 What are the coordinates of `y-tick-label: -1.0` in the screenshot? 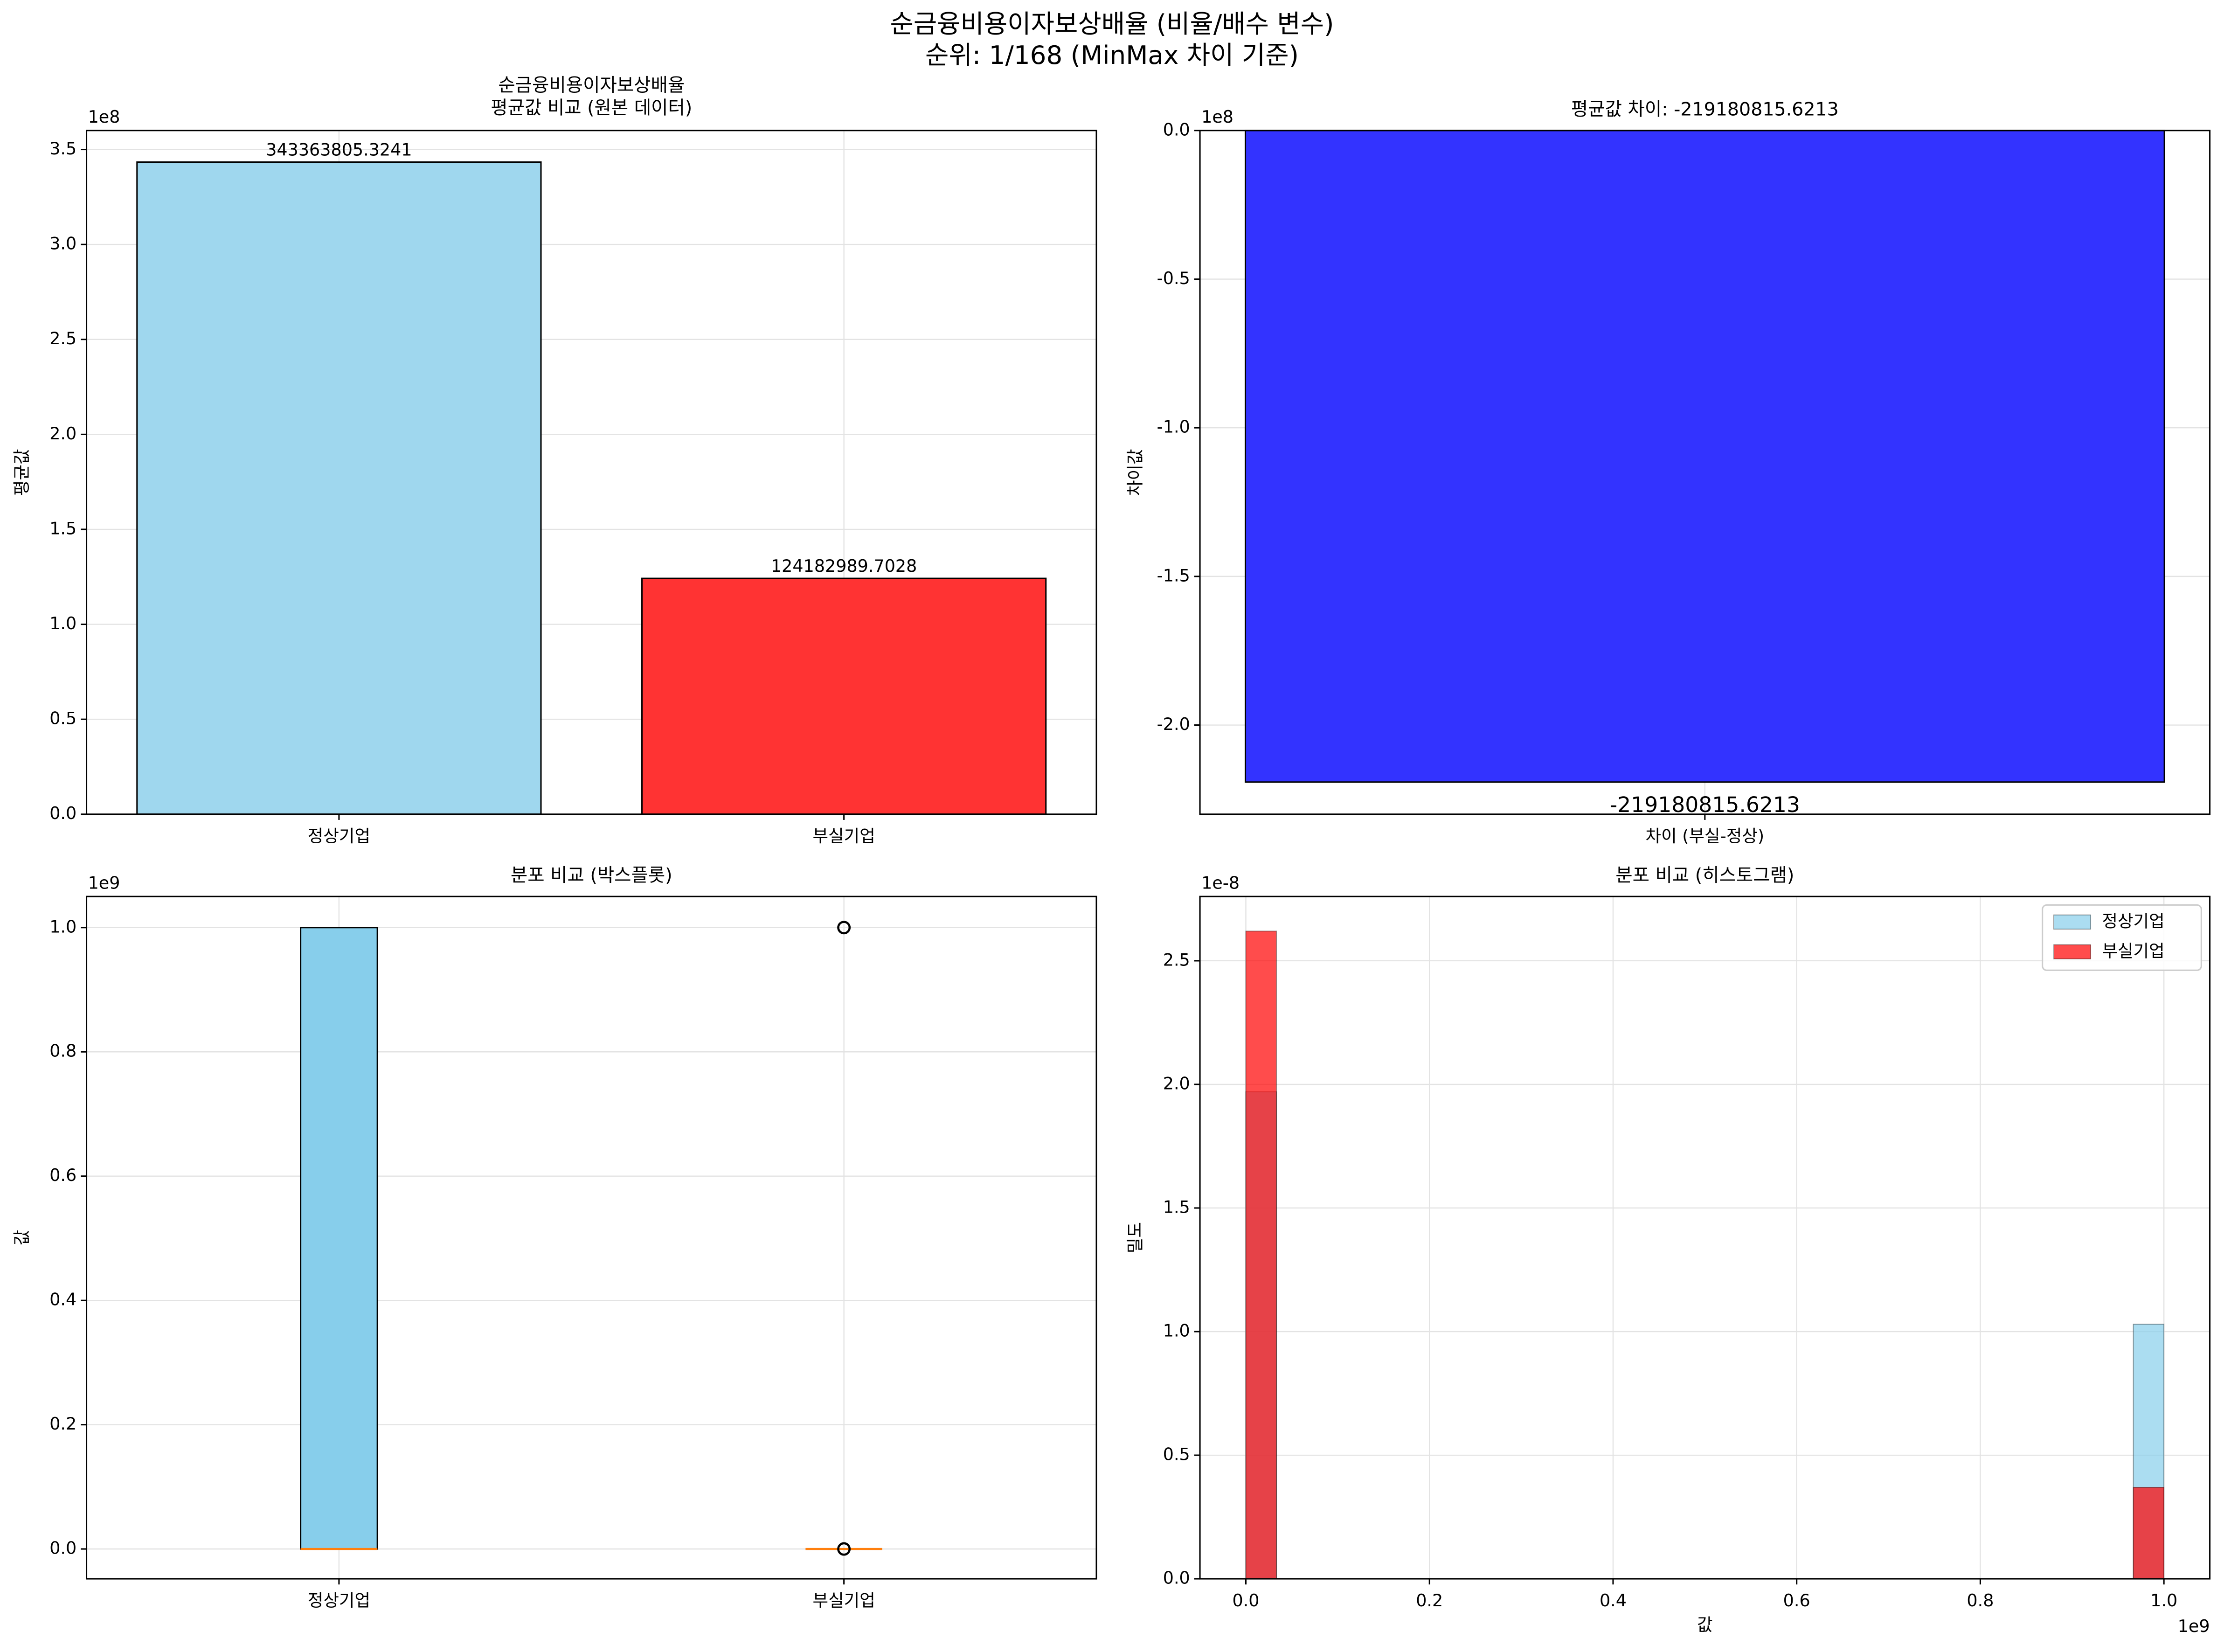 It's located at (1173, 427).